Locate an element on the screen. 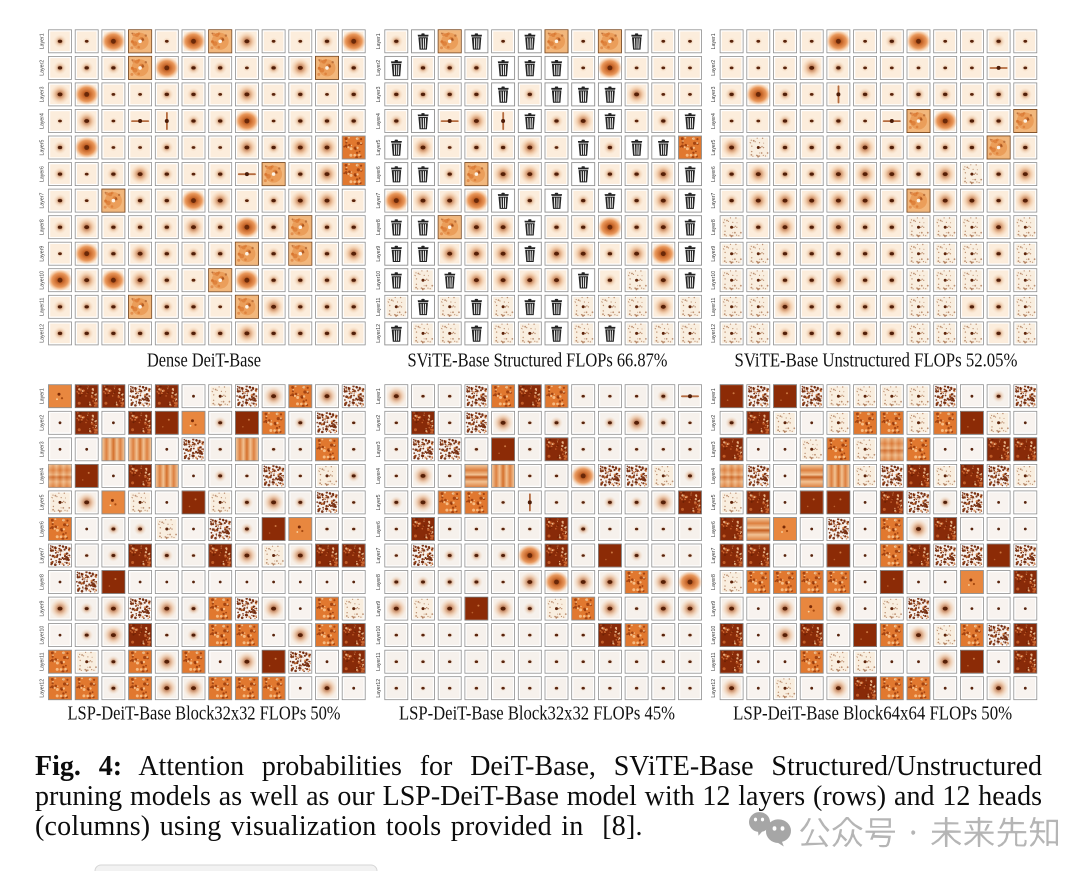  svg-text:LSP-DeiT-Base Block32x32 FLOPs: LSP-DeiT-Base Block32x32 FLOPs 50% is located at coordinates (204, 714).